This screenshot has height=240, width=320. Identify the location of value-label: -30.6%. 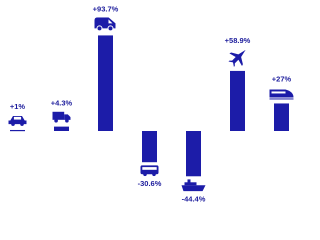
(150, 183).